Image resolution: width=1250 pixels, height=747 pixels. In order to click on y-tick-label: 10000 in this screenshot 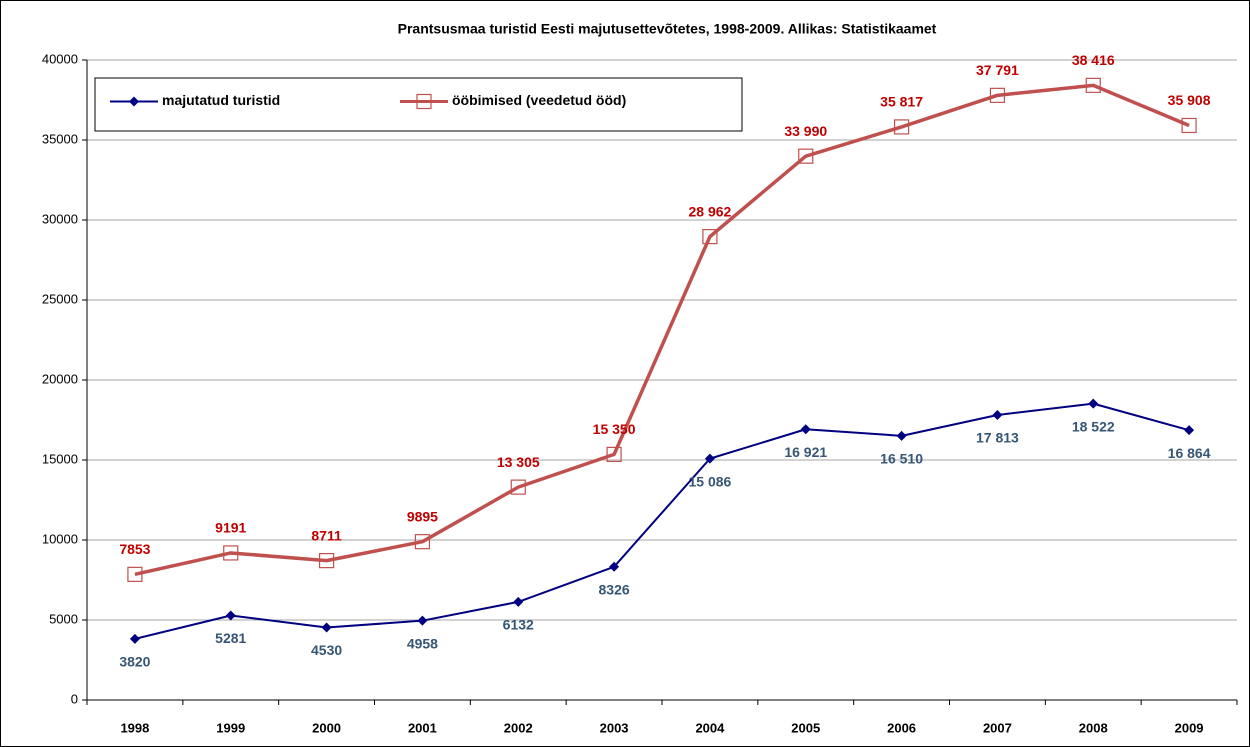, I will do `click(60, 538)`.